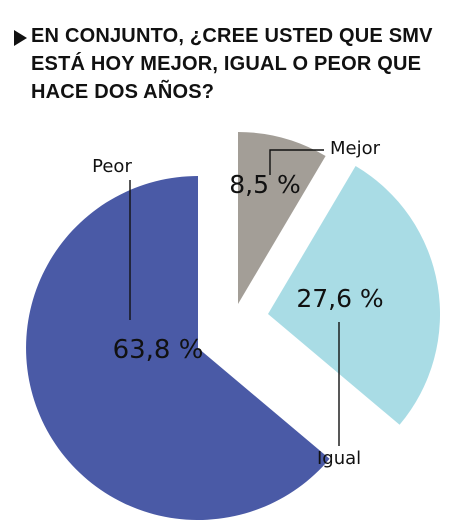  What do you see at coordinates (339, 298) in the screenshot?
I see `value-label-igual: 27,6 %` at bounding box center [339, 298].